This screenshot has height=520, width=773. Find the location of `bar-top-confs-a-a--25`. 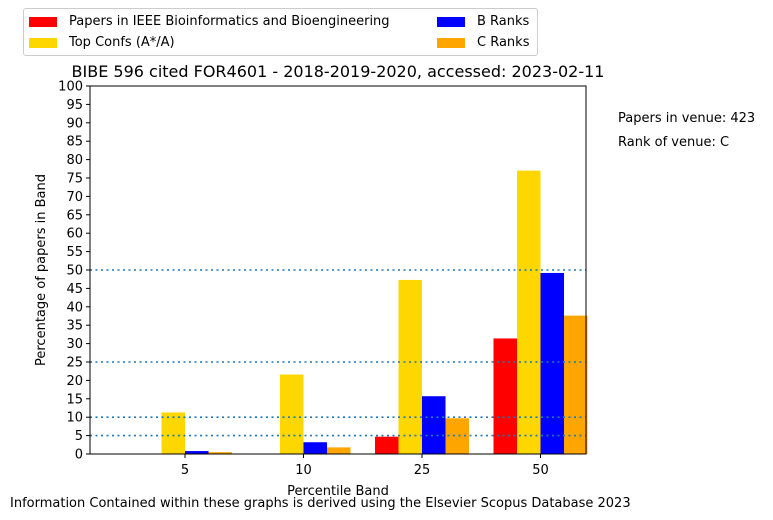

bar-top-confs-a-a--25 is located at coordinates (410, 366).